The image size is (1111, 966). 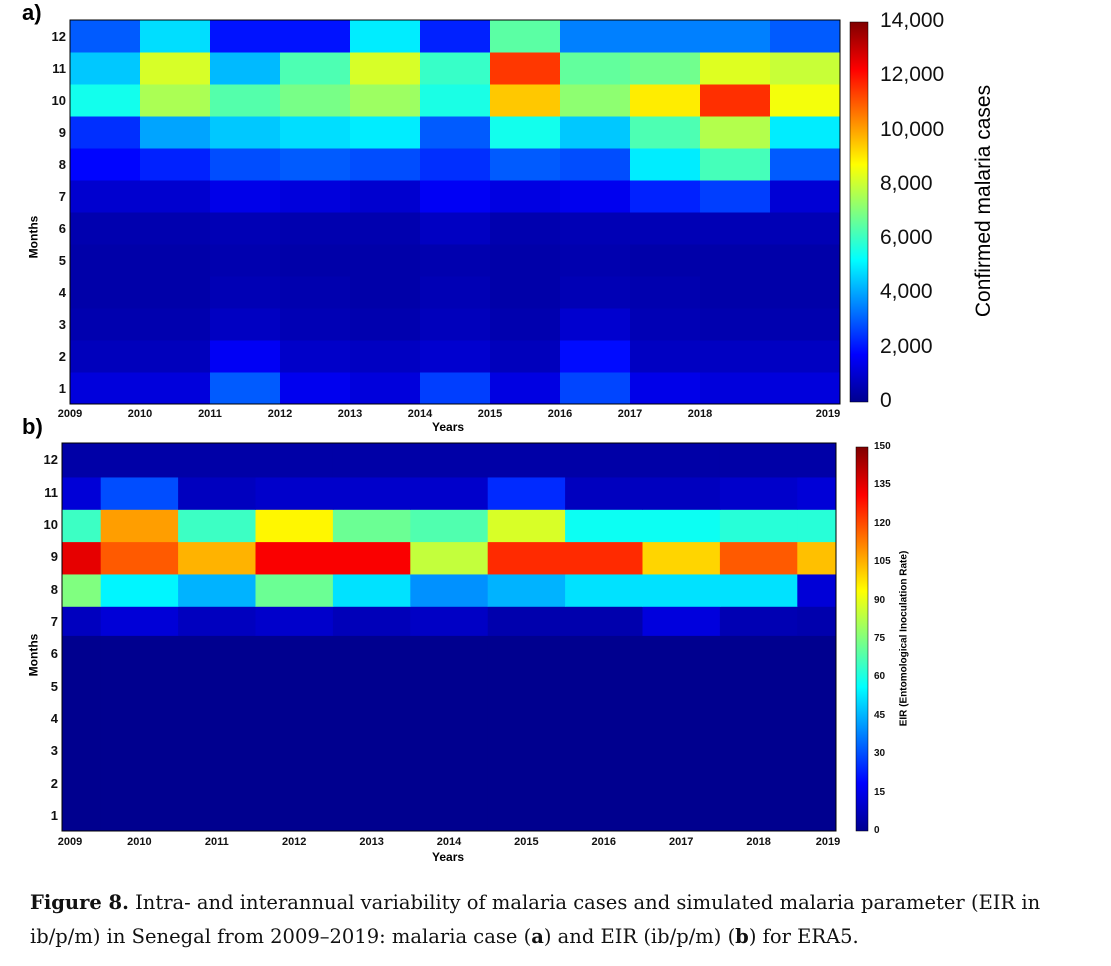 I want to click on x-tick-a: 2012, so click(x=280, y=414).